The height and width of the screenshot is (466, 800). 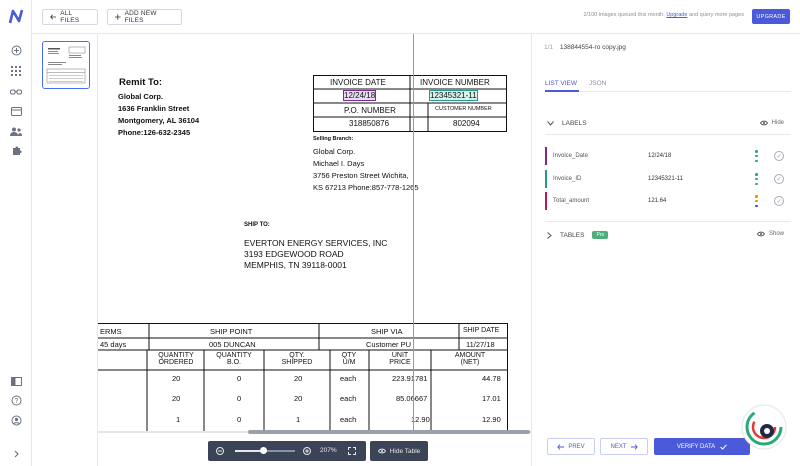 I want to click on fullscreen-icon, so click(x=352, y=451).